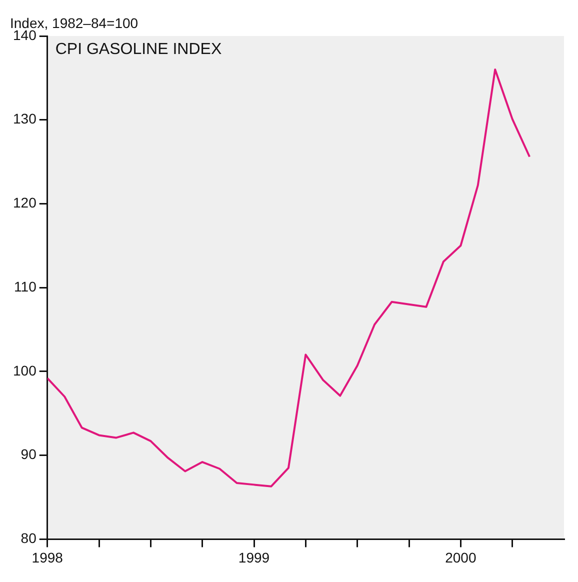  I want to click on chart-title: CPI GASOLINE INDEX, so click(138, 49).